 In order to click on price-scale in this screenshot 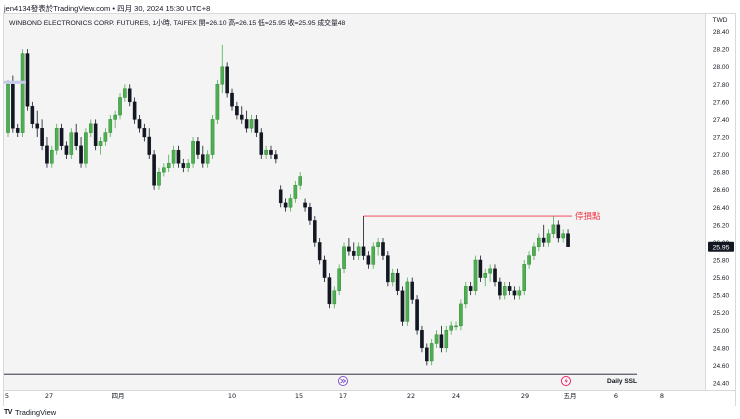, I will do `click(720, 202)`.